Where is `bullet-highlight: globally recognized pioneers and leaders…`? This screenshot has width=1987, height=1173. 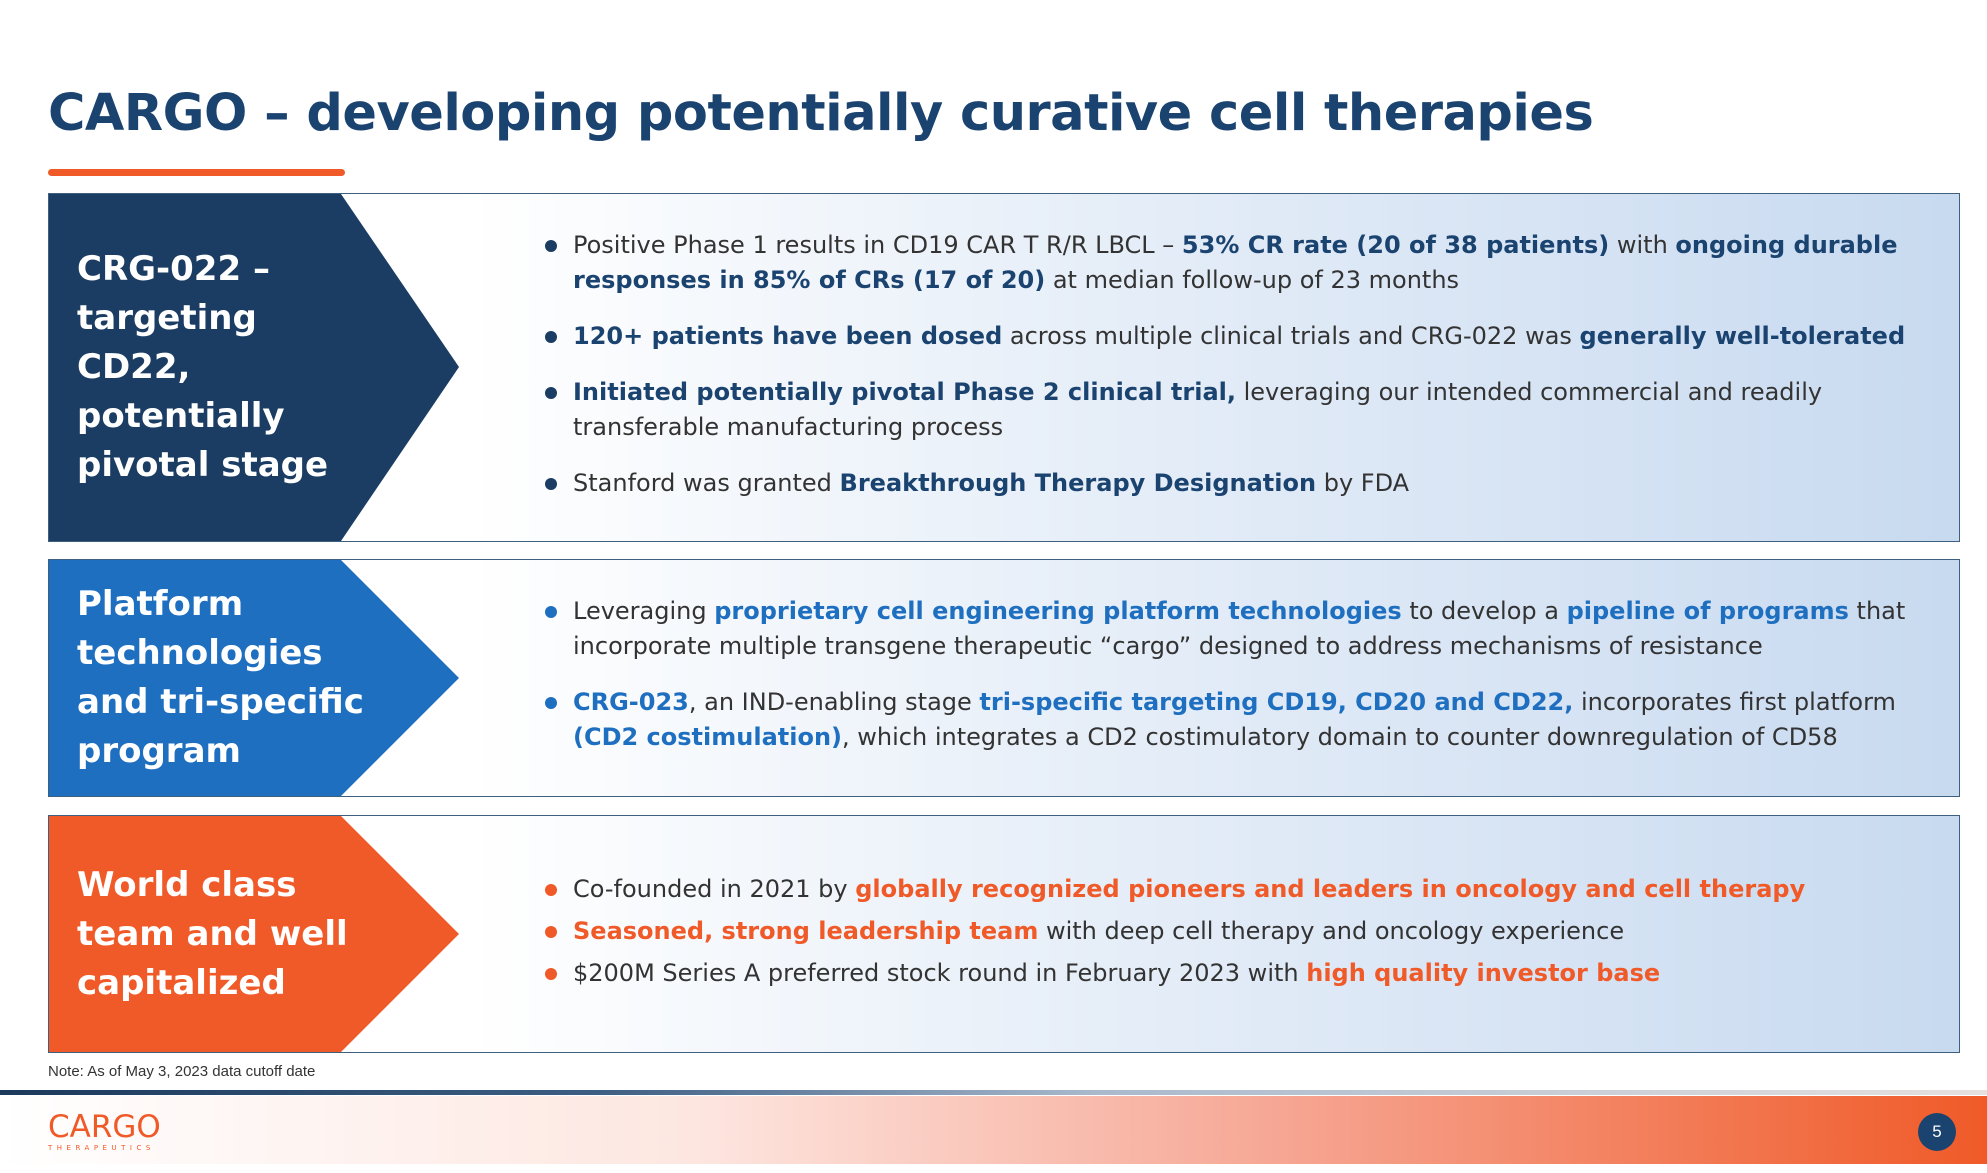
bullet-highlight: globally recognized pioneers and leaders… is located at coordinates (1330, 889).